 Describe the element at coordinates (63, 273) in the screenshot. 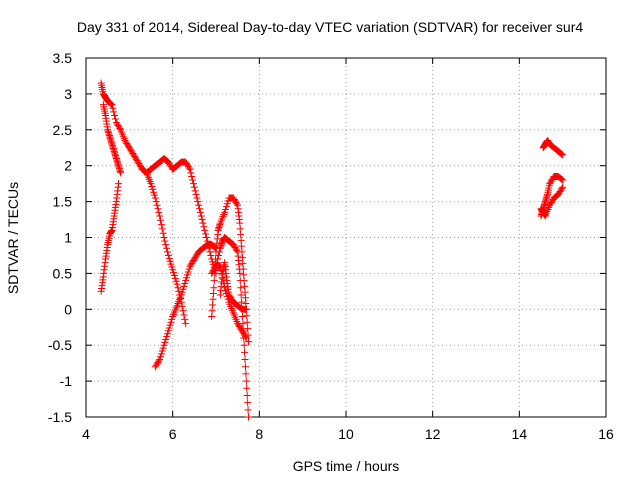

I see `y-tick-label: 0.5` at that location.